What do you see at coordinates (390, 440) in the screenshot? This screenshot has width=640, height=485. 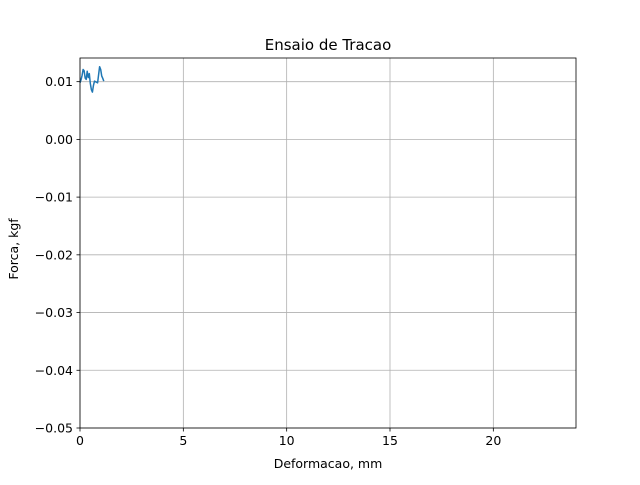 I see `x-tick-label: 15` at bounding box center [390, 440].